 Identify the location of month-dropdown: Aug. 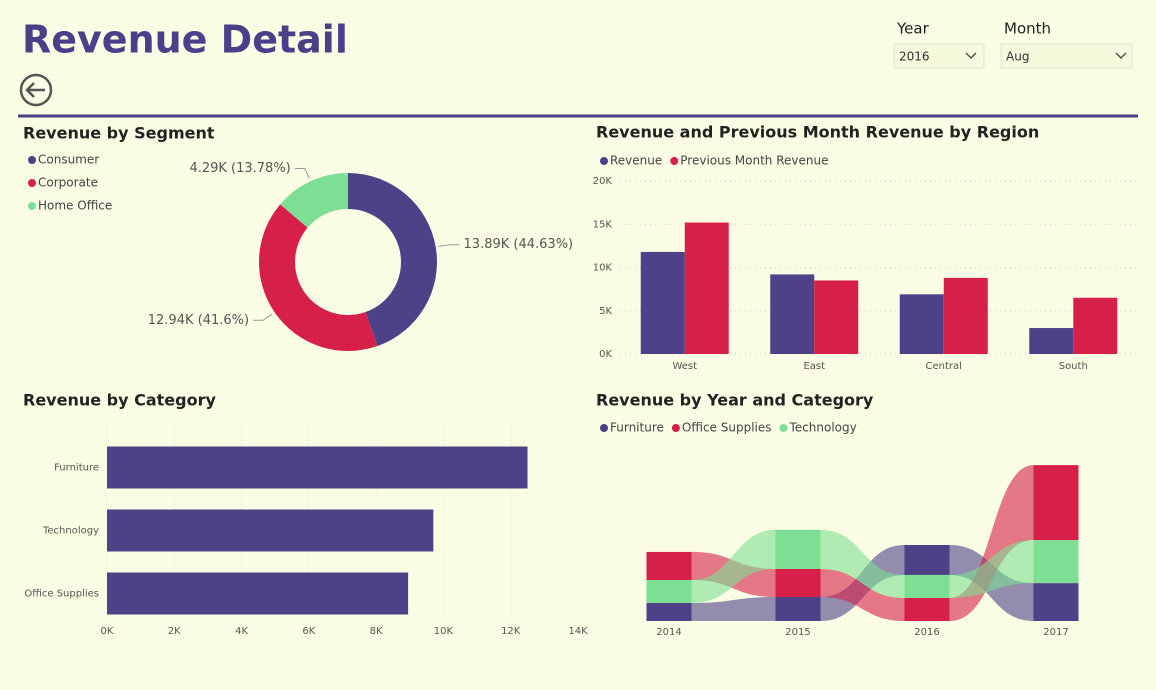
(1066, 56).